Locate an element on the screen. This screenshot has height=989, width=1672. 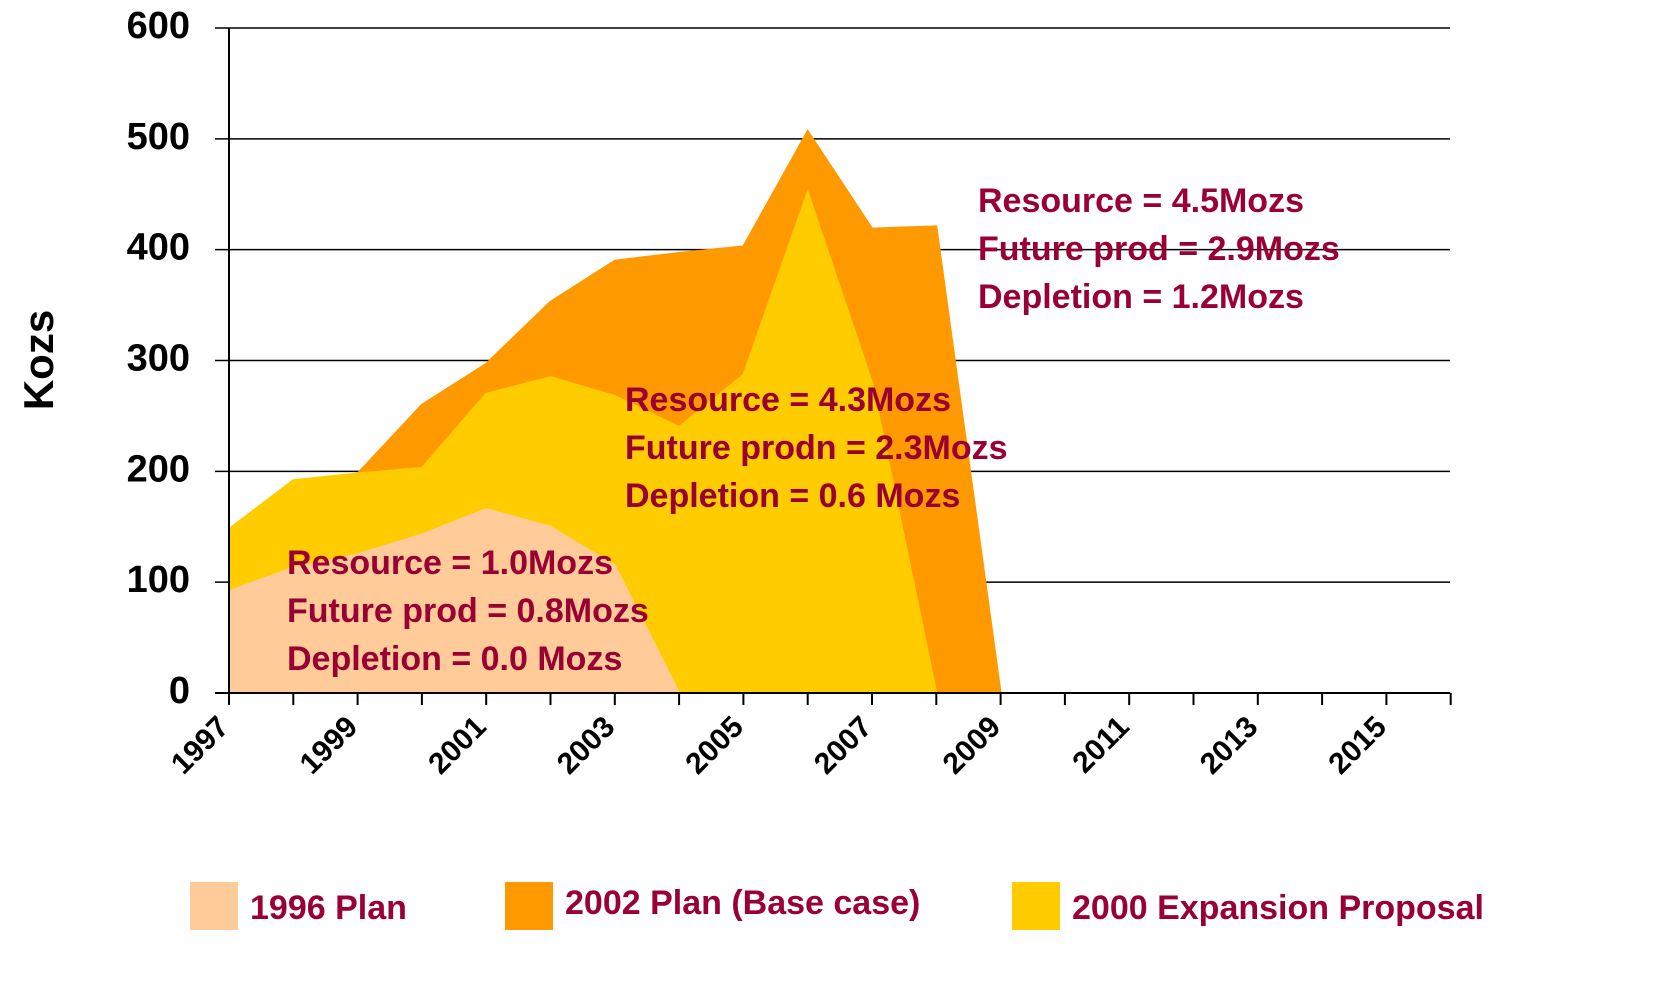
annotation: Resource = 4.3Mozs is located at coordinates (788, 400).